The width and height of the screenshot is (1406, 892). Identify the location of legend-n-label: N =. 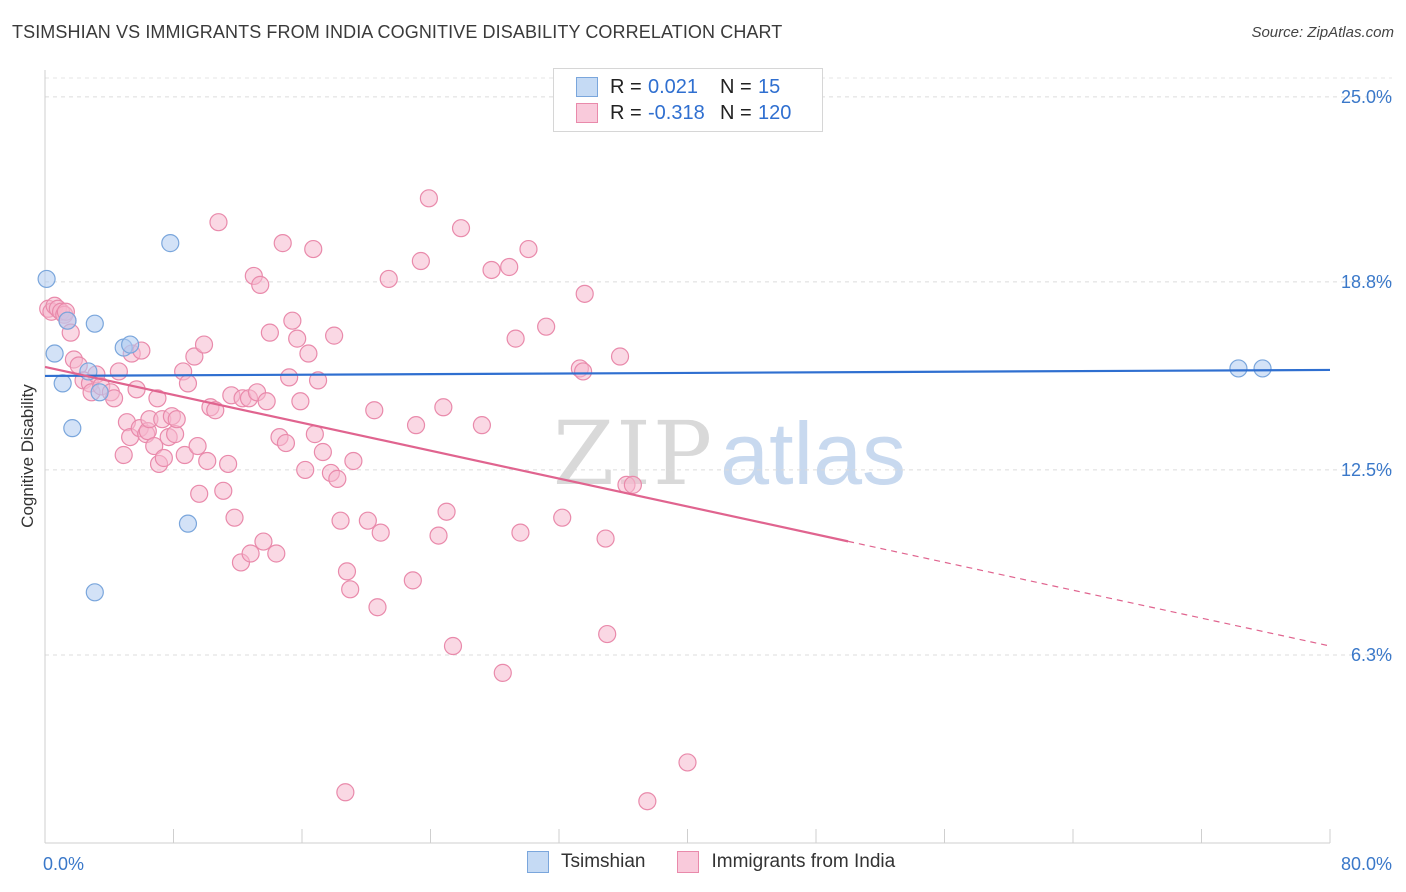
(736, 112).